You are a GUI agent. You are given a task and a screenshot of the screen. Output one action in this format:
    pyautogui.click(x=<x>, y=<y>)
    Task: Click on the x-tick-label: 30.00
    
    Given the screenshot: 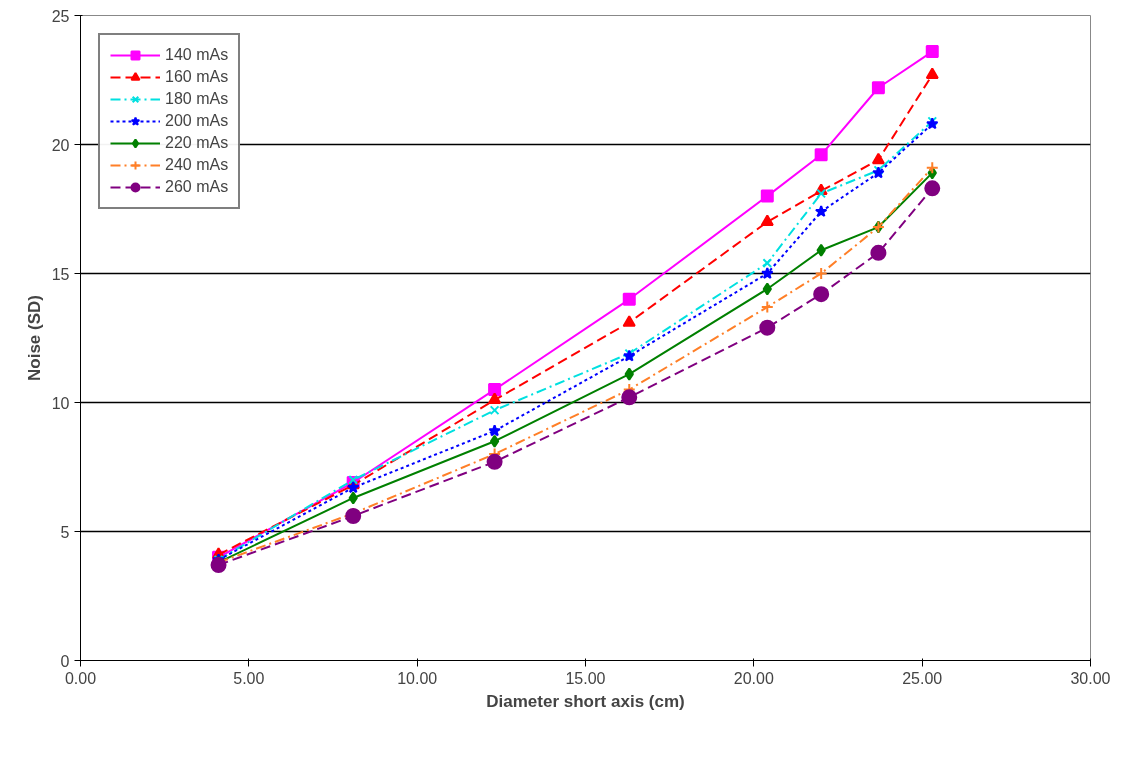 What is the action you would take?
    pyautogui.click(x=1090, y=678)
    